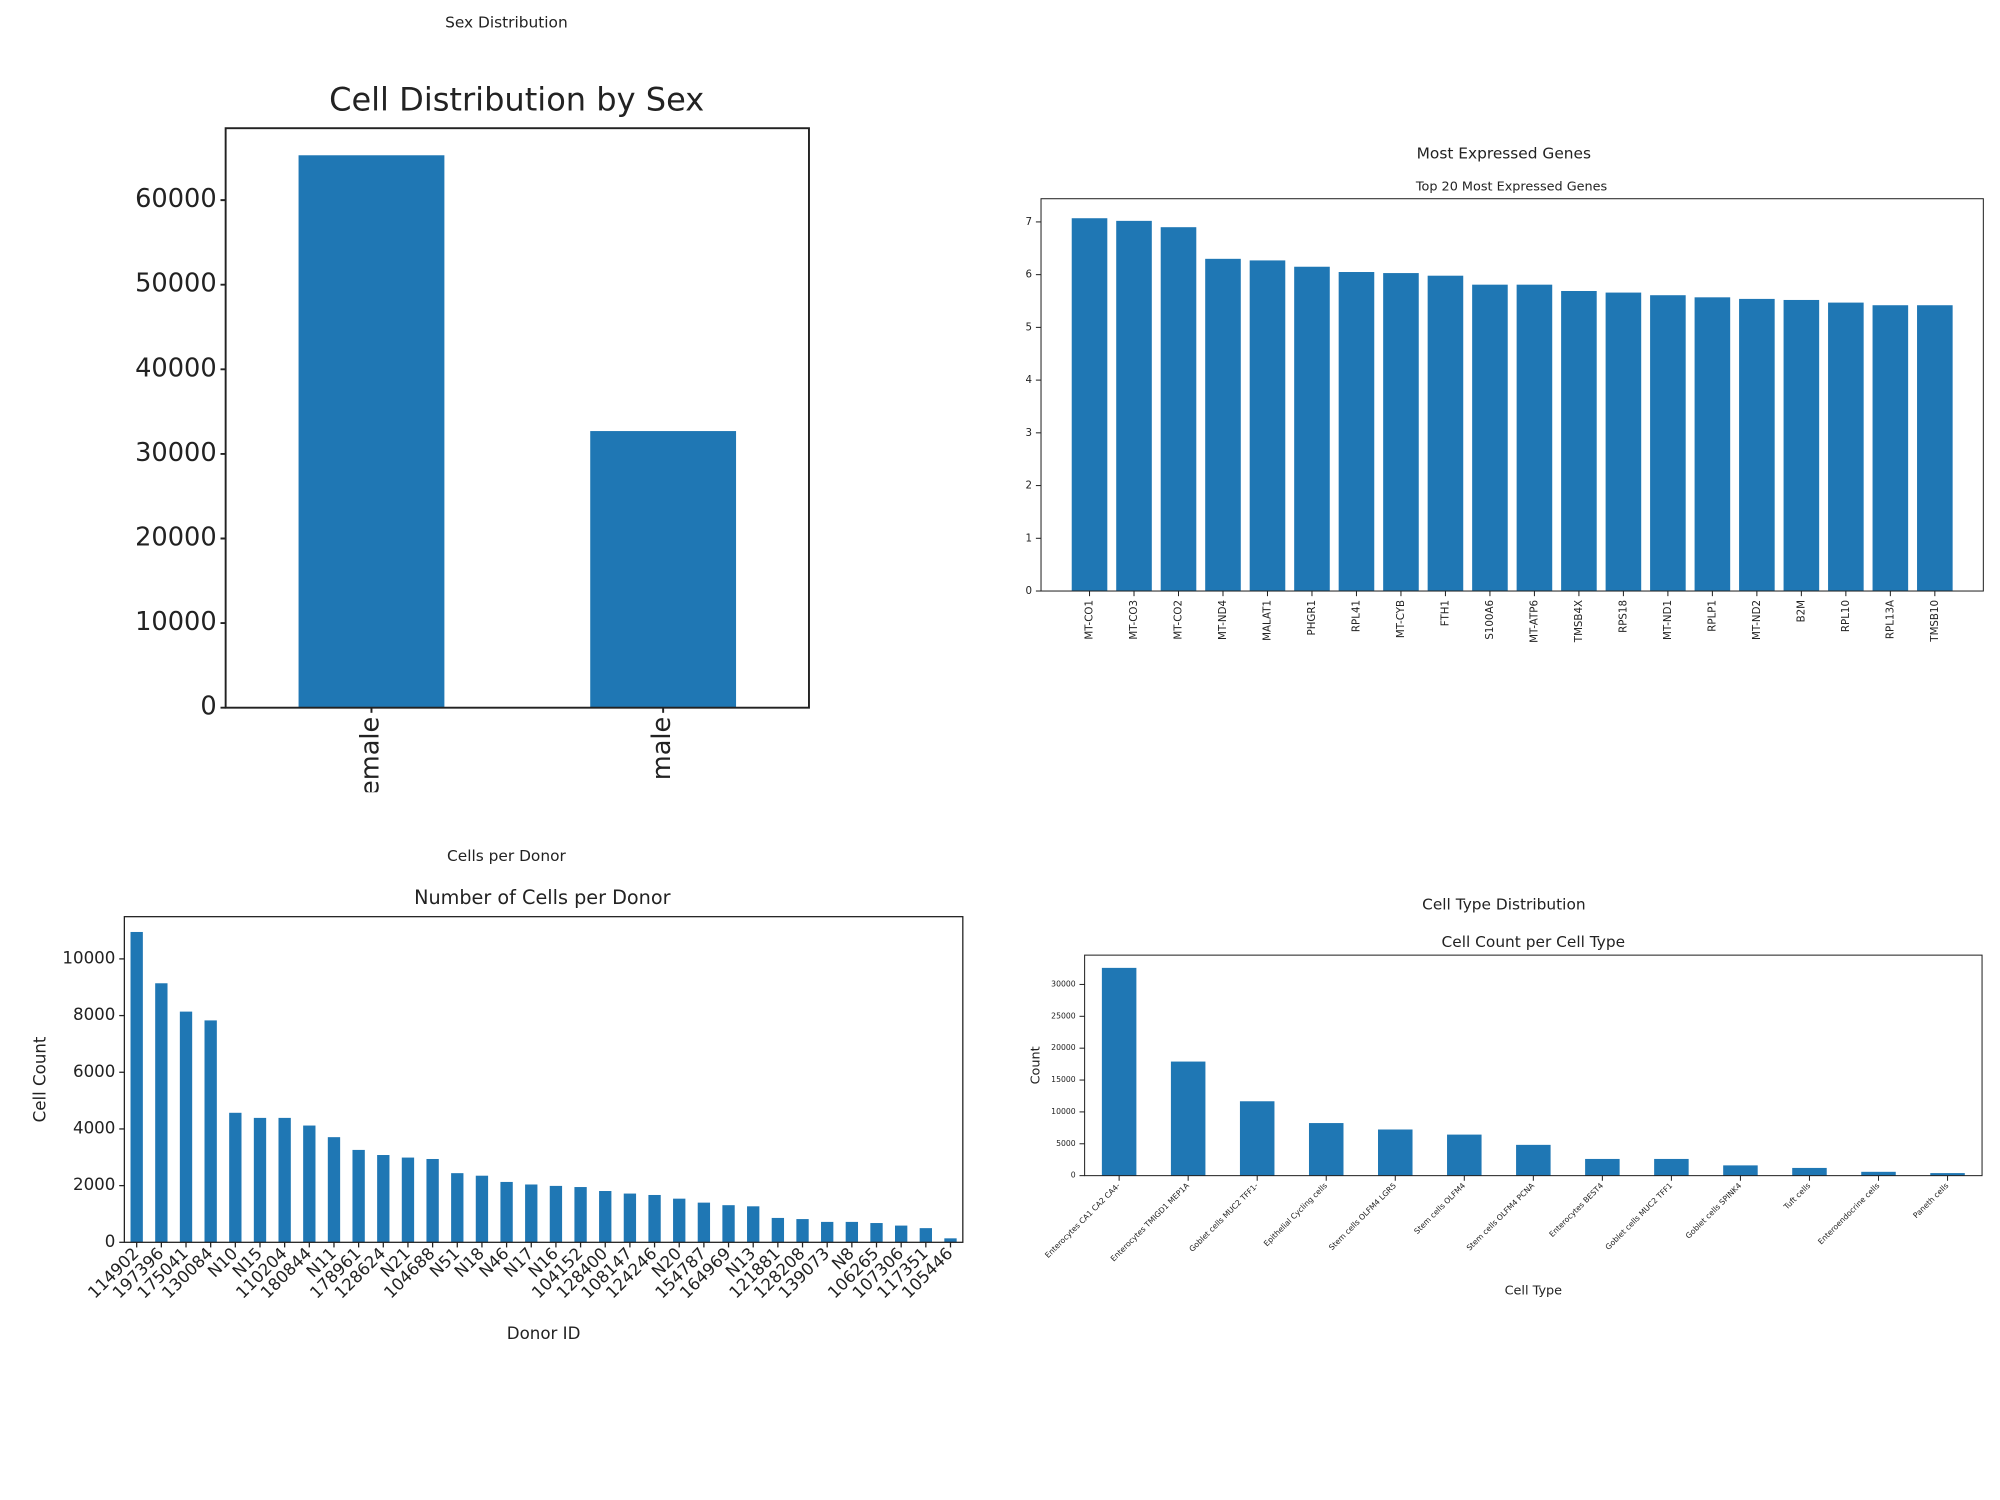 The height and width of the screenshot is (1500, 2000). What do you see at coordinates (1801, 611) in the screenshot?
I see `x-tick-label: B2M` at bounding box center [1801, 611].